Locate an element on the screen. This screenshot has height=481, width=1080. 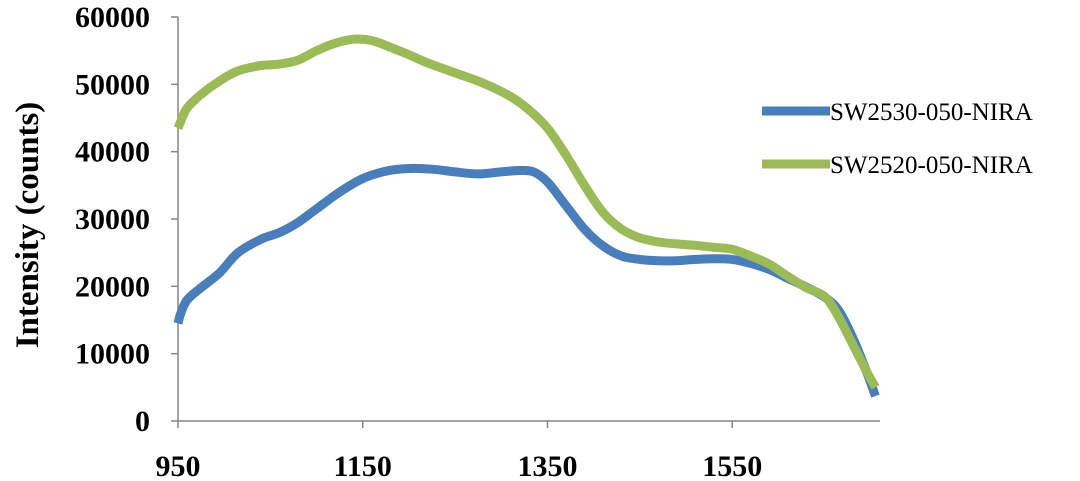
y-tick-label: 60000 is located at coordinates (112, 17).